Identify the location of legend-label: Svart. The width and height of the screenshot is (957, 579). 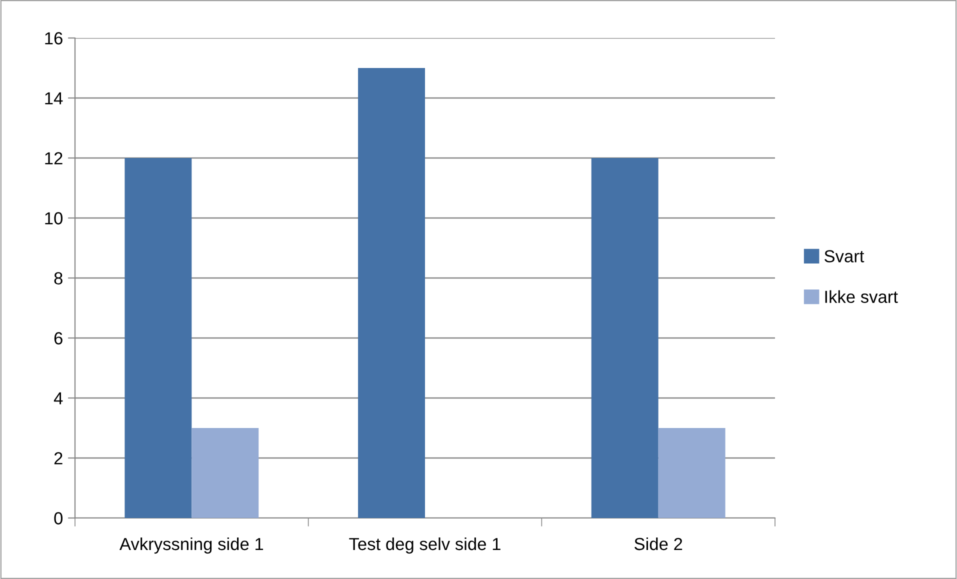
(844, 256).